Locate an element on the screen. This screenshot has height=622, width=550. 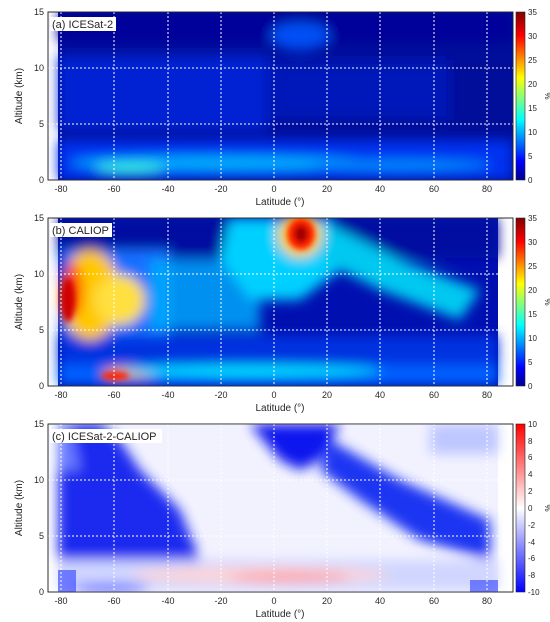
panel-c-label-box is located at coordinates (106, 436).